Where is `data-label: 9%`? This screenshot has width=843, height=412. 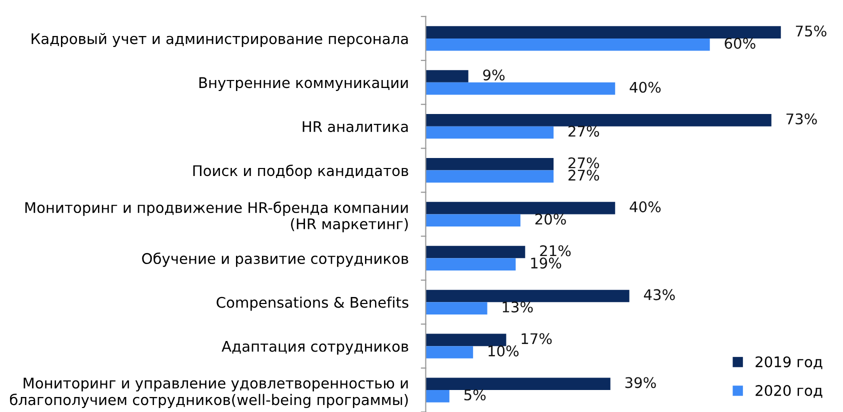
data-label: 9% is located at coordinates (494, 74).